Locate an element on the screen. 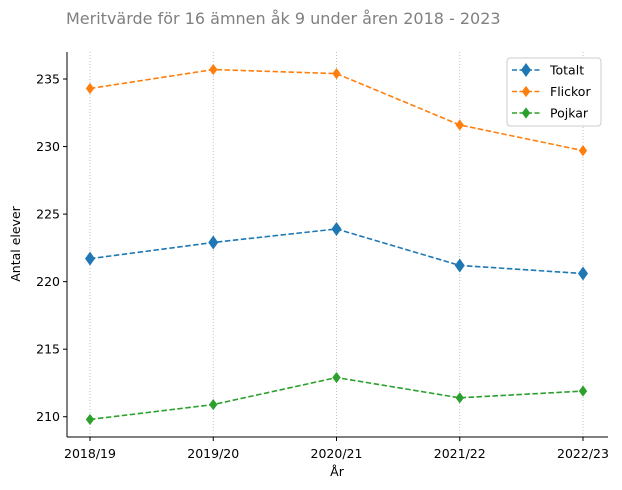 This screenshot has height=490, width=622. y-ticks: 210 215 220 225 230 235 is located at coordinates (51, 248).